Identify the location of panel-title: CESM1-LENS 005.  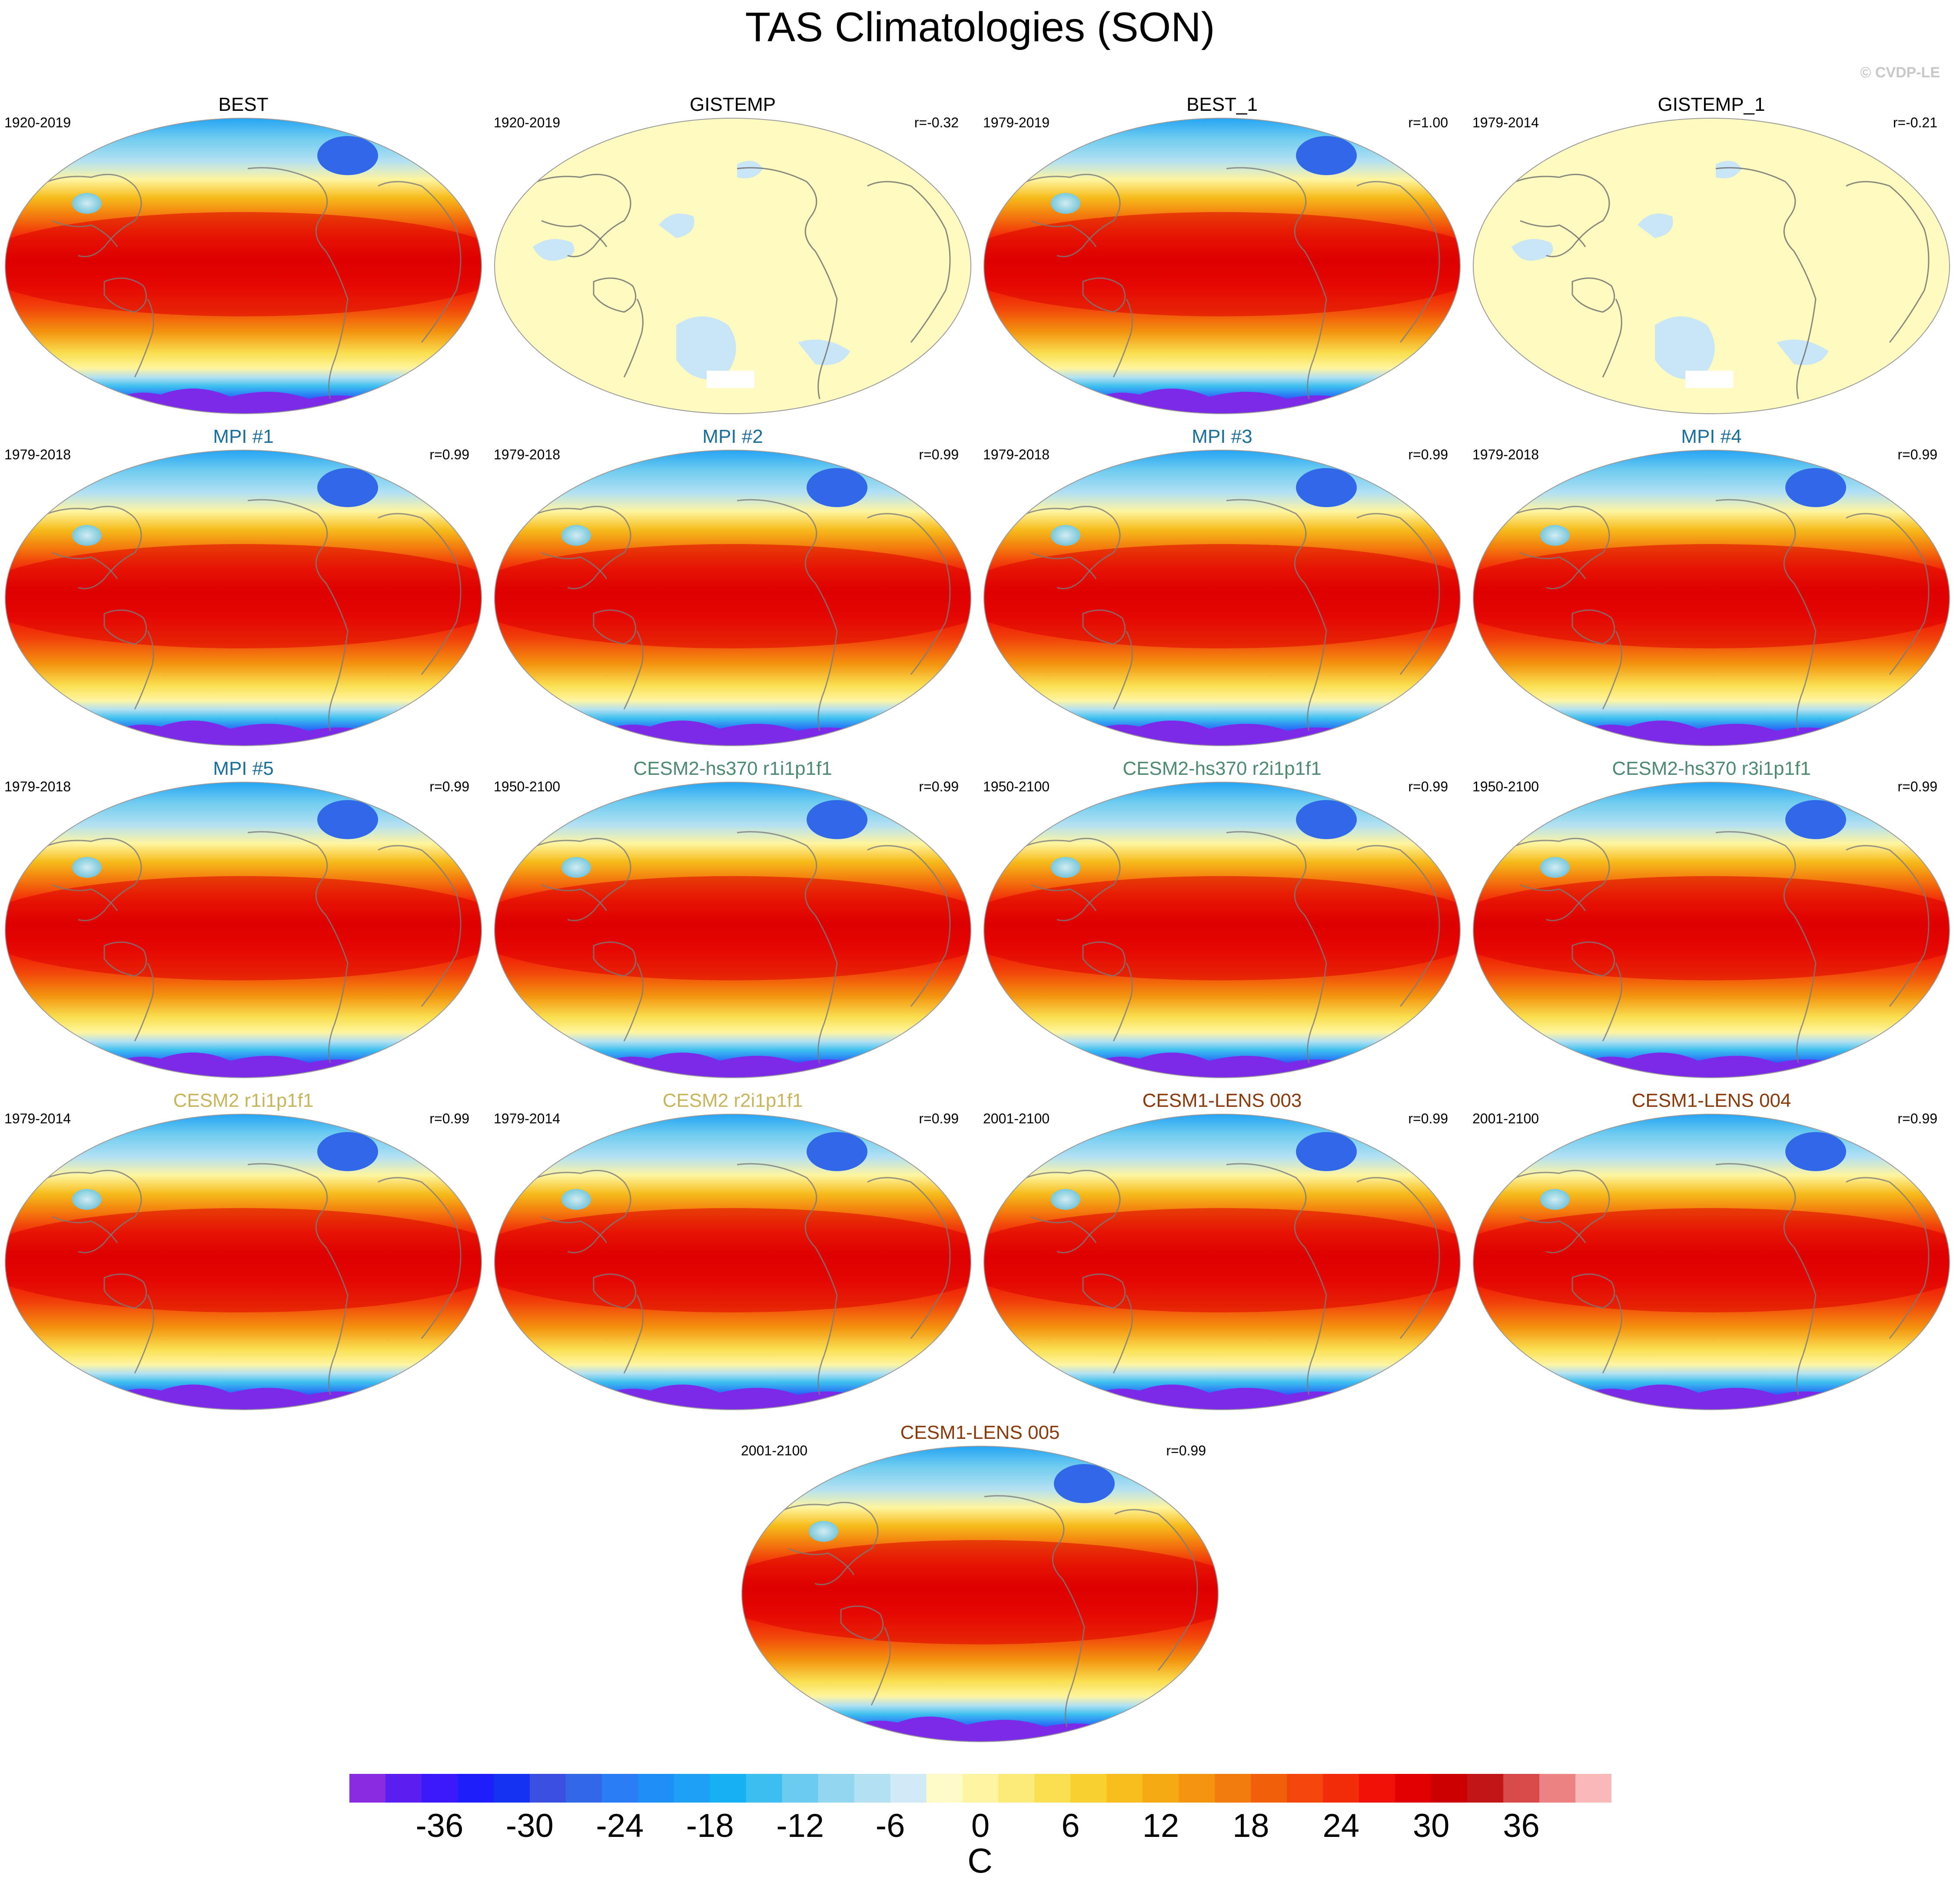
(980, 1432).